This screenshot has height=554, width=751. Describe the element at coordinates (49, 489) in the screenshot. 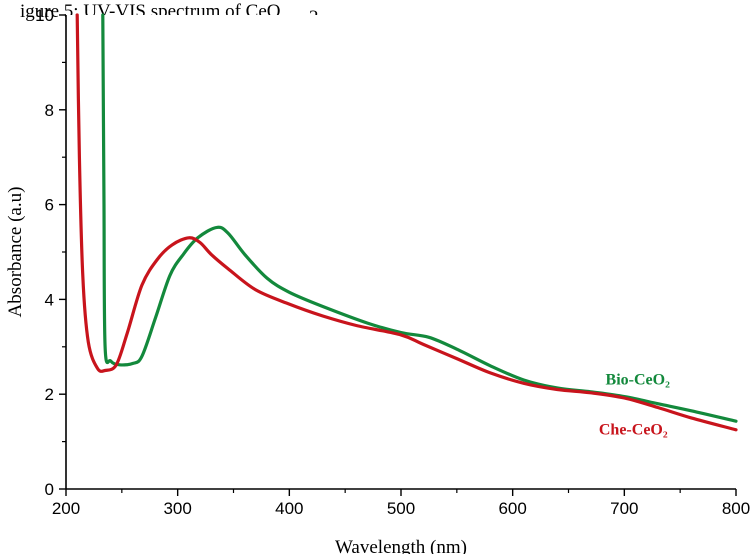

I see `y-tick-label: 0` at that location.